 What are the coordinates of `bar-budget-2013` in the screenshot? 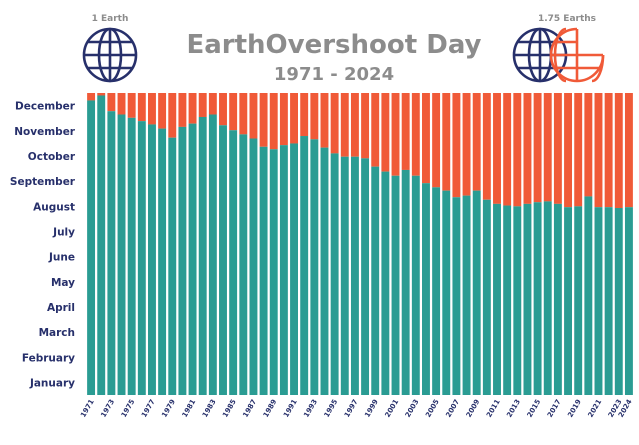 It's located at (517, 300).